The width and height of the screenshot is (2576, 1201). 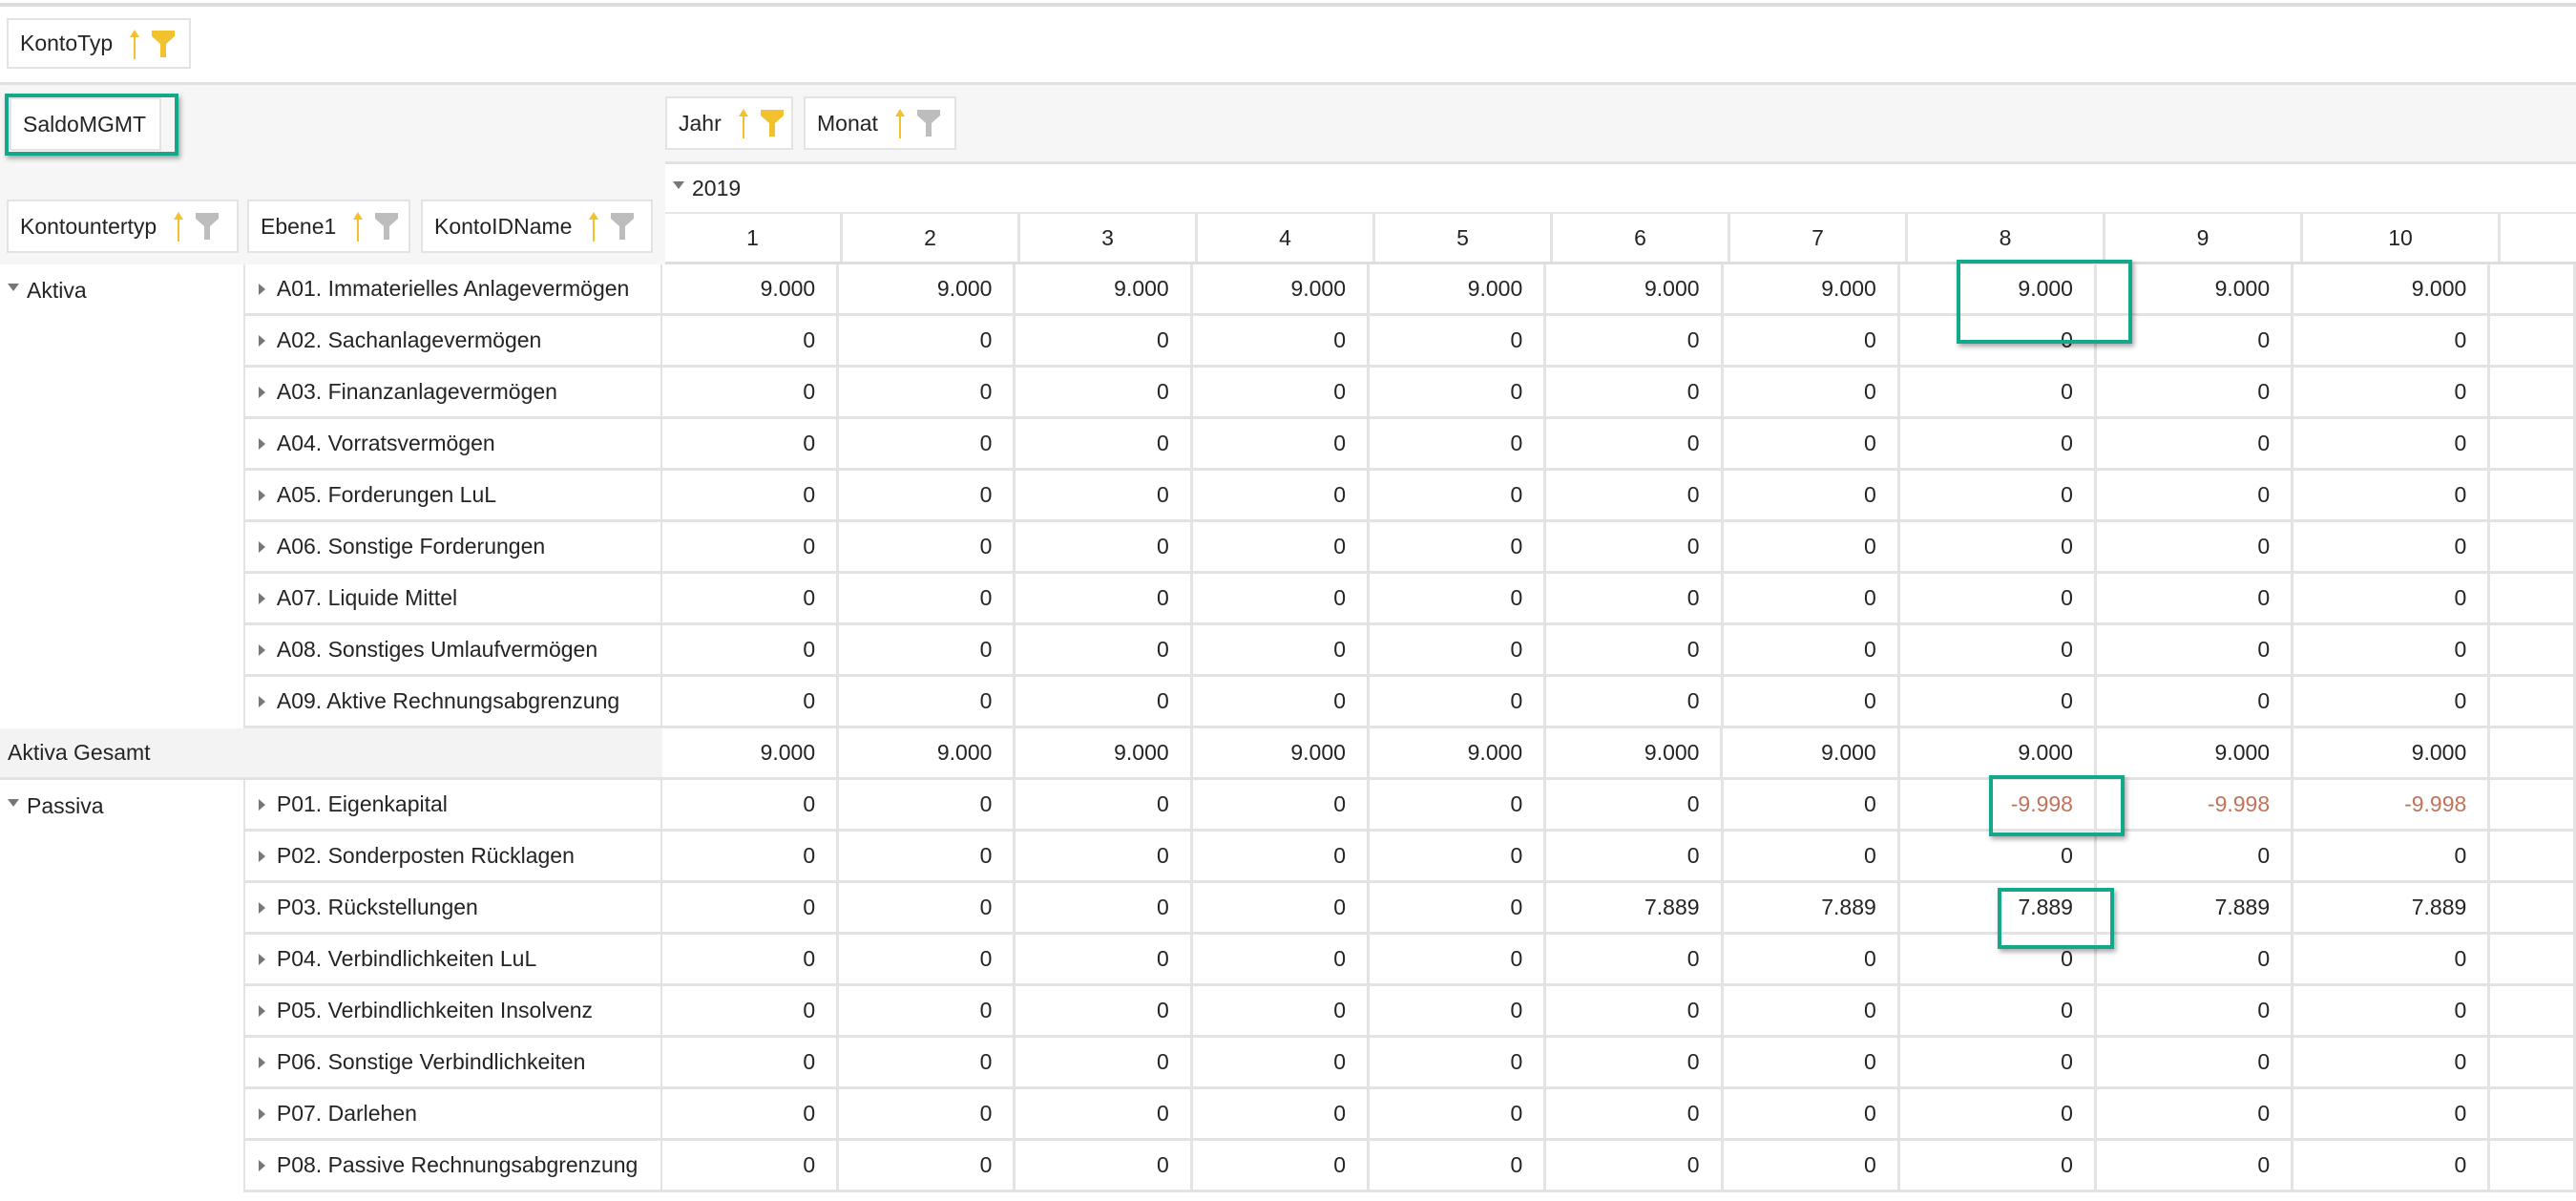 I want to click on row-label-cell: A05. Forderungen LuL, so click(x=453, y=495).